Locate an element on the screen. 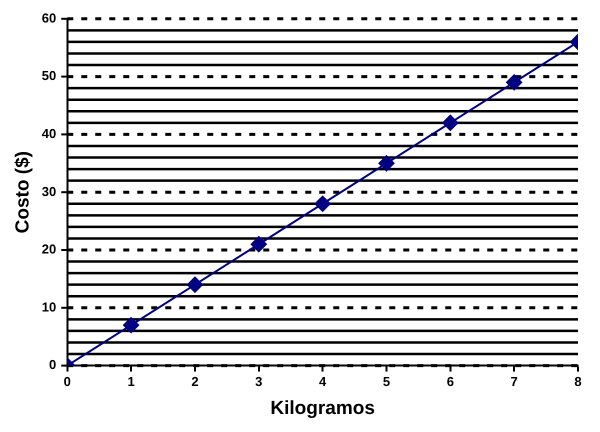  y-tick-label: 10 is located at coordinates (49, 306).